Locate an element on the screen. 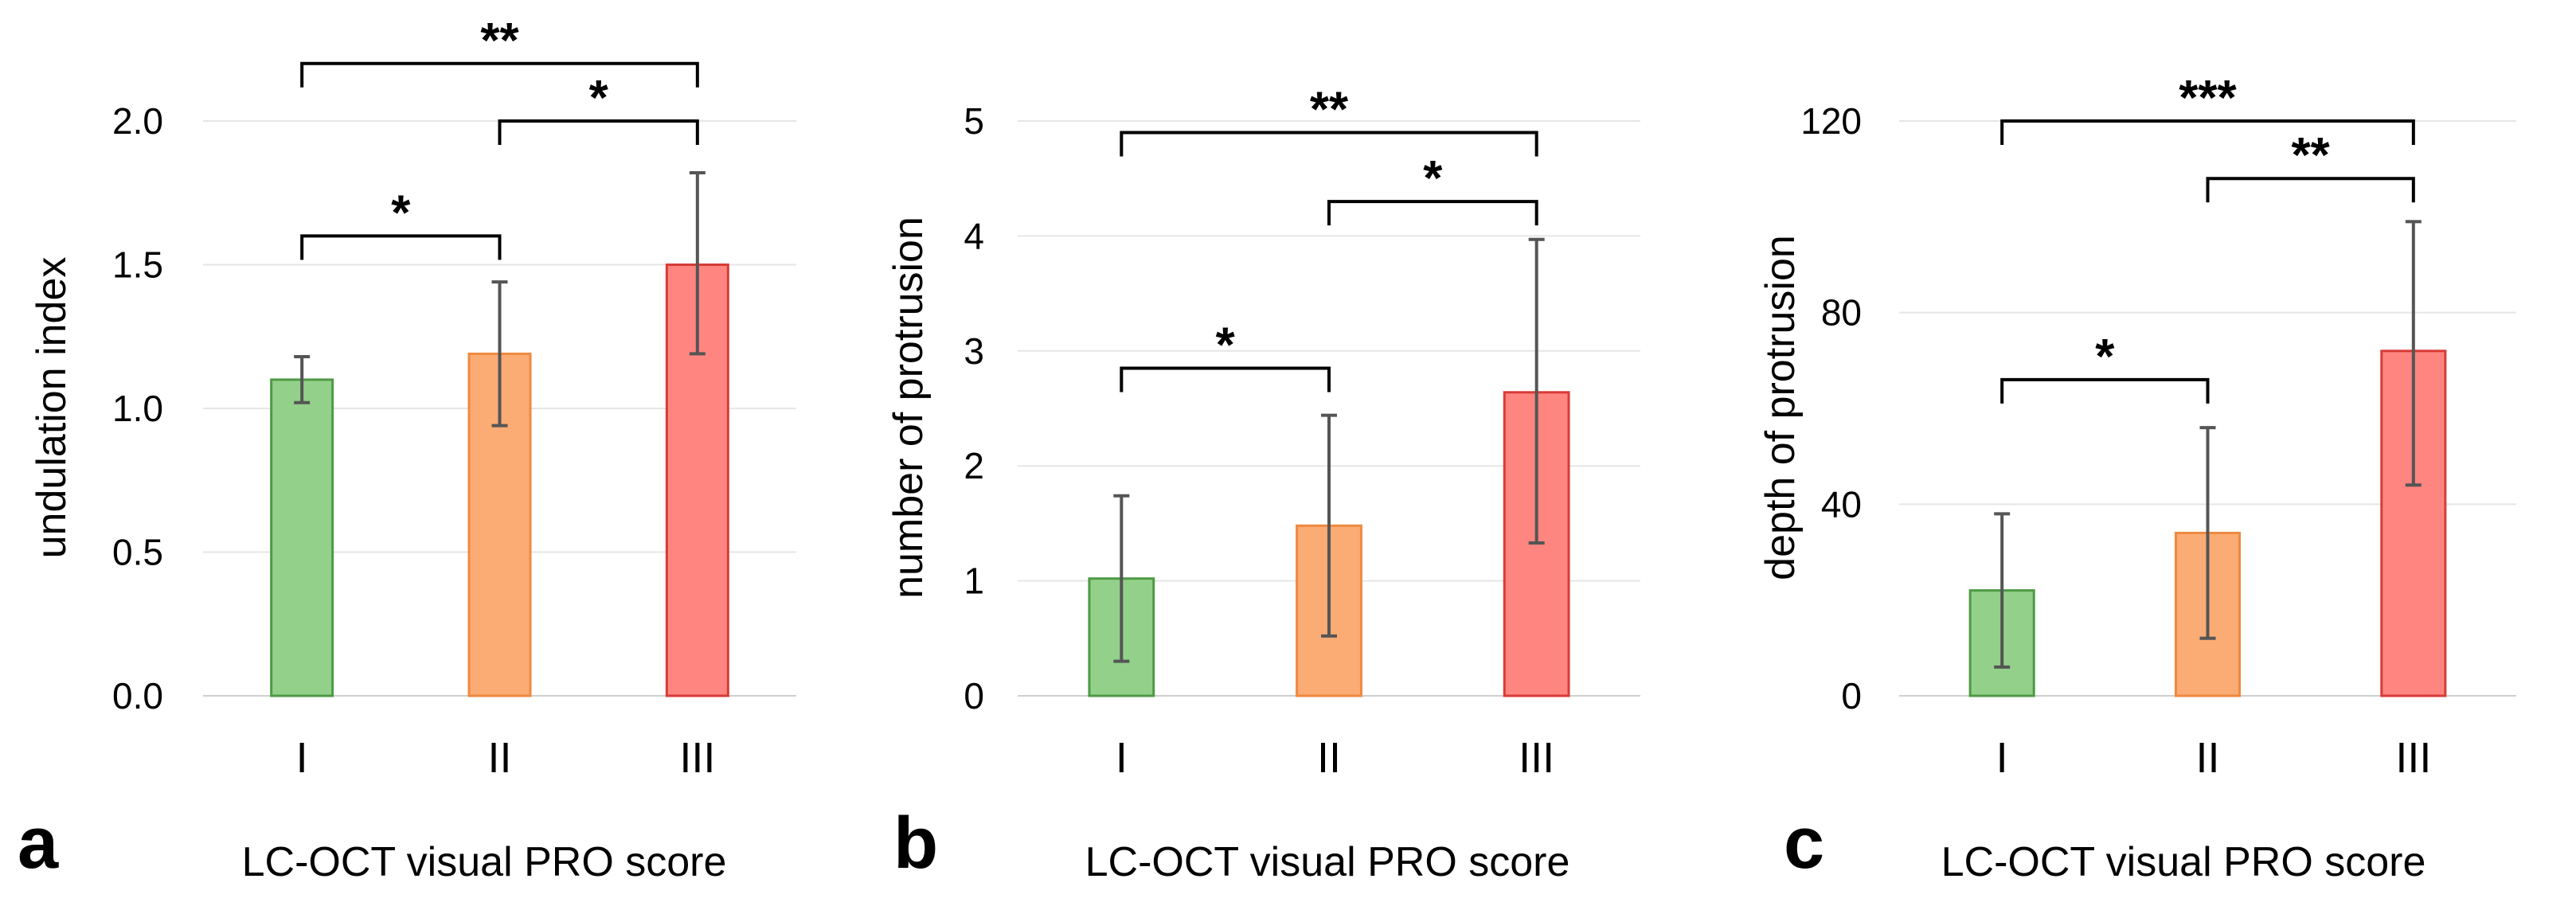  panel-c-x-axis-label: LC-OCT visual PRO score is located at coordinates (2183, 862).